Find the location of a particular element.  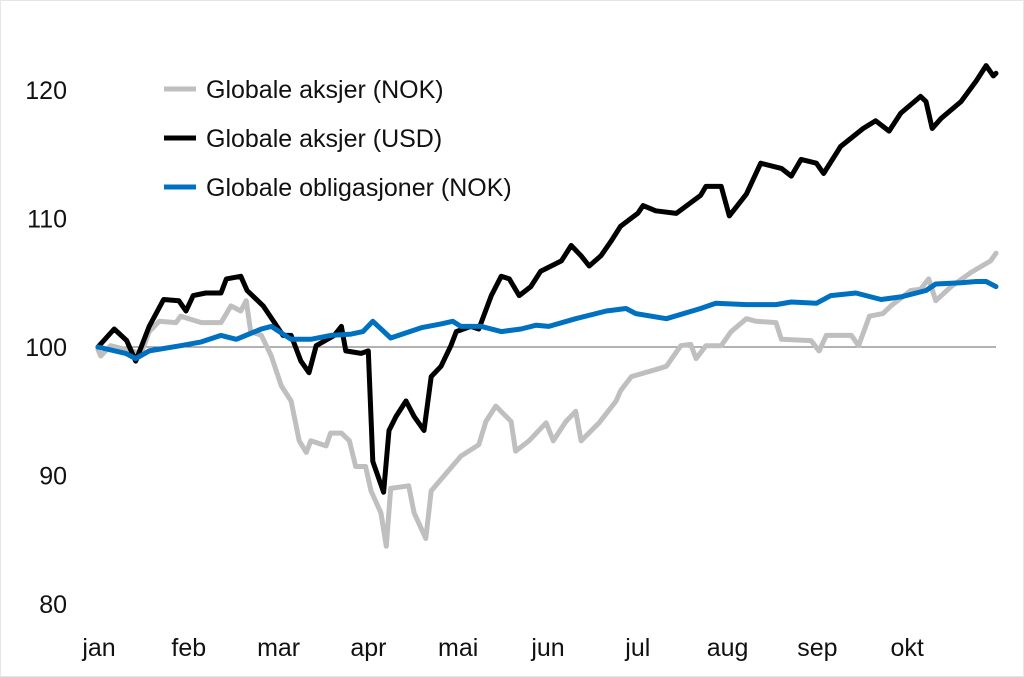

y-tick-label: 100 is located at coordinates (46, 348).